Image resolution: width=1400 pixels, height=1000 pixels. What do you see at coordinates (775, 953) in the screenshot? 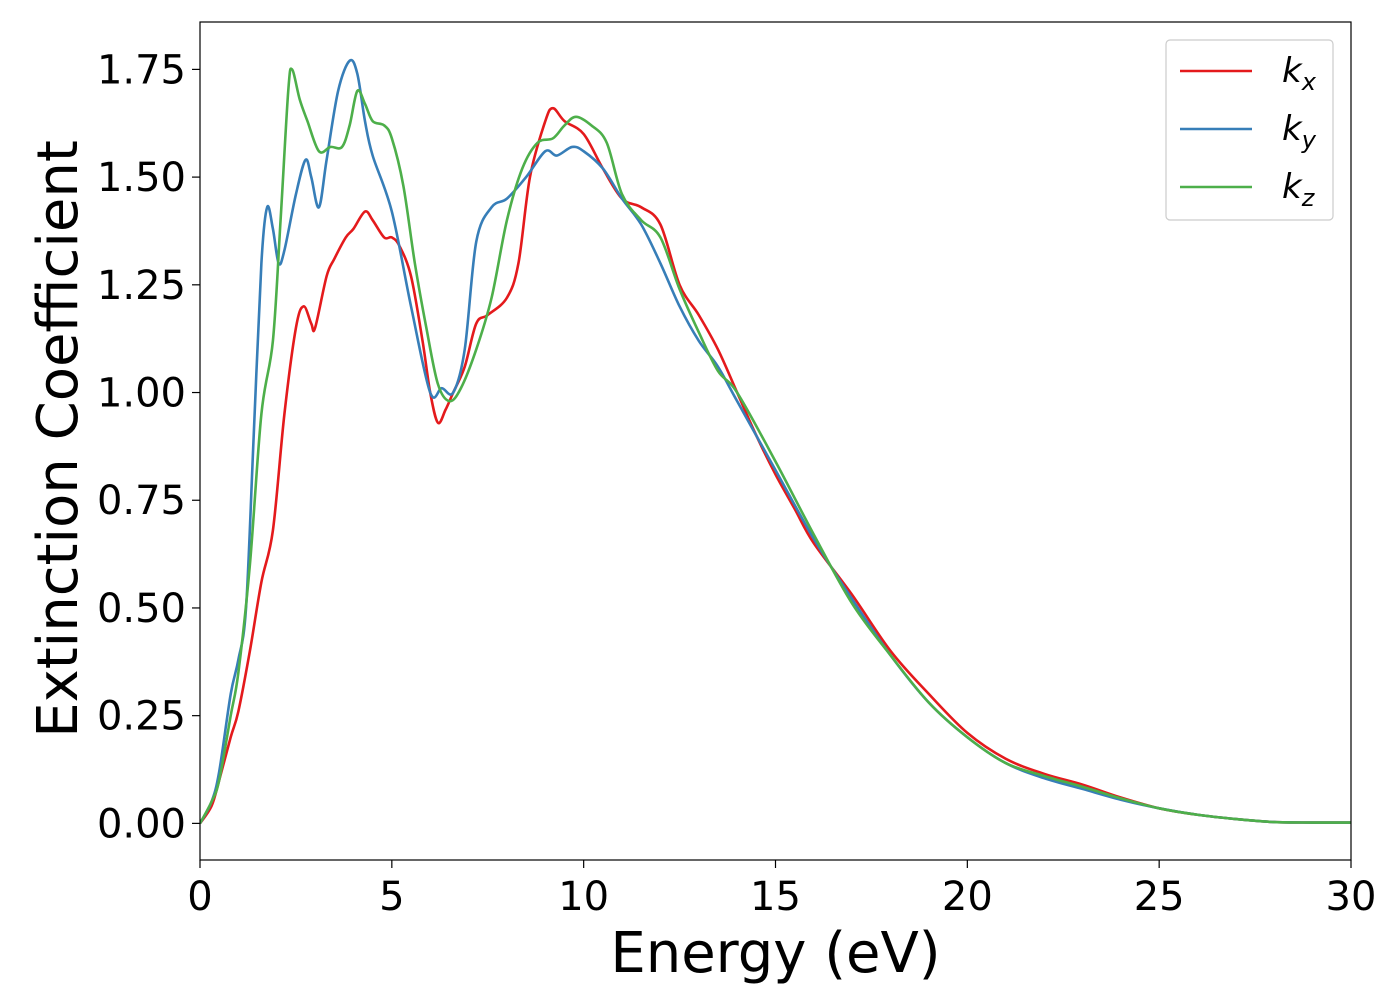
I see `x-axis-title: Energy (eV)` at bounding box center [775, 953].